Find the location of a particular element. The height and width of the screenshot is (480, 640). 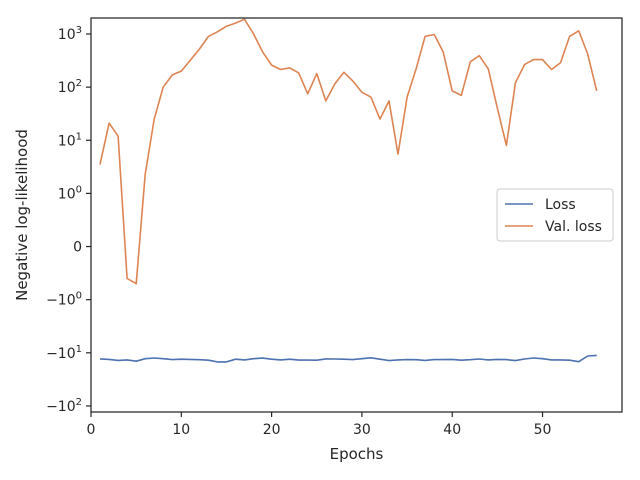

y-tick-label: 10⁰ is located at coordinates (70, 193).